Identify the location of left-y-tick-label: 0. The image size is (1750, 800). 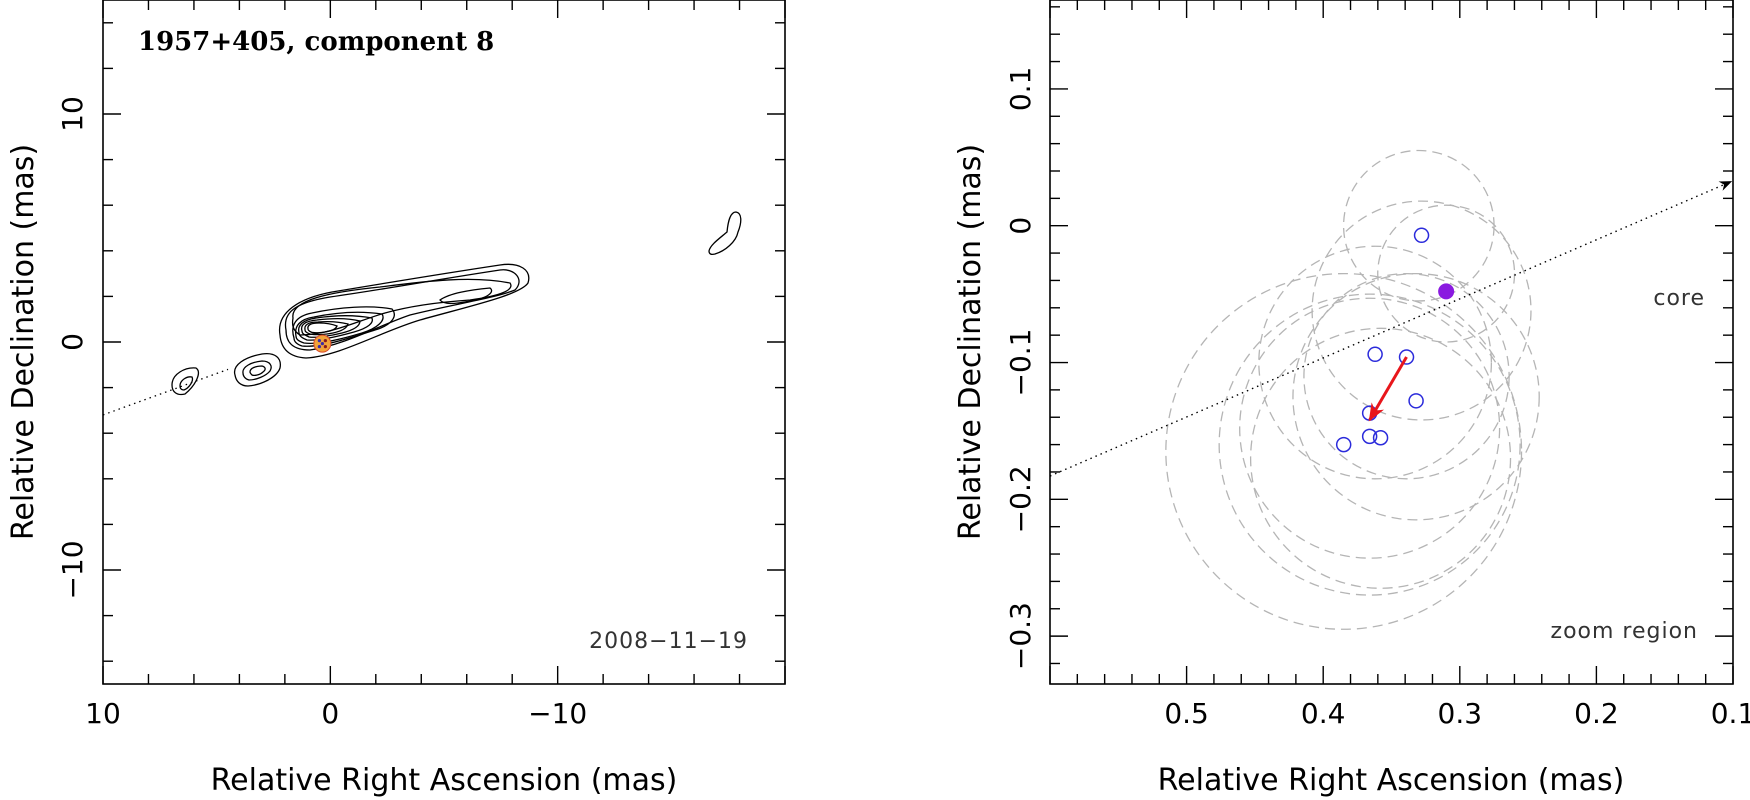
(72, 342).